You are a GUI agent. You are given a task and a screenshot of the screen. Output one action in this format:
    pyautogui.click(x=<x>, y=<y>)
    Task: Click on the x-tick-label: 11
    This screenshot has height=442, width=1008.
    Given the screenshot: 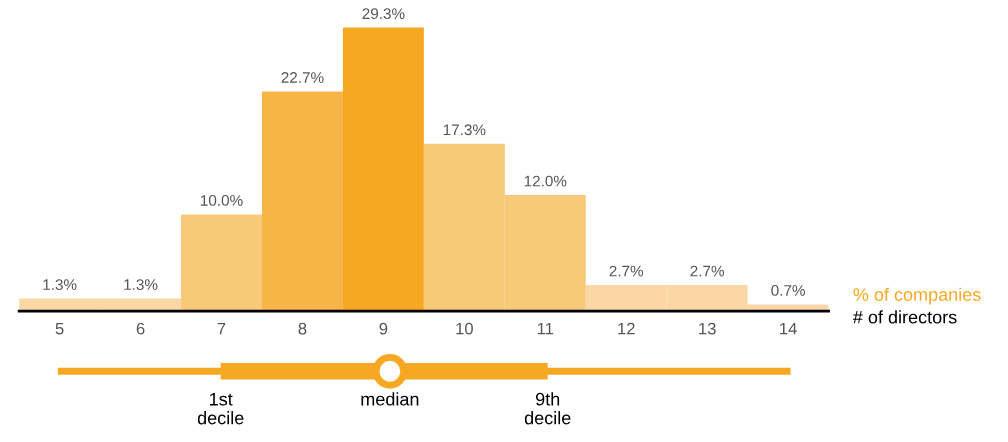 What is the action you would take?
    pyautogui.click(x=545, y=328)
    